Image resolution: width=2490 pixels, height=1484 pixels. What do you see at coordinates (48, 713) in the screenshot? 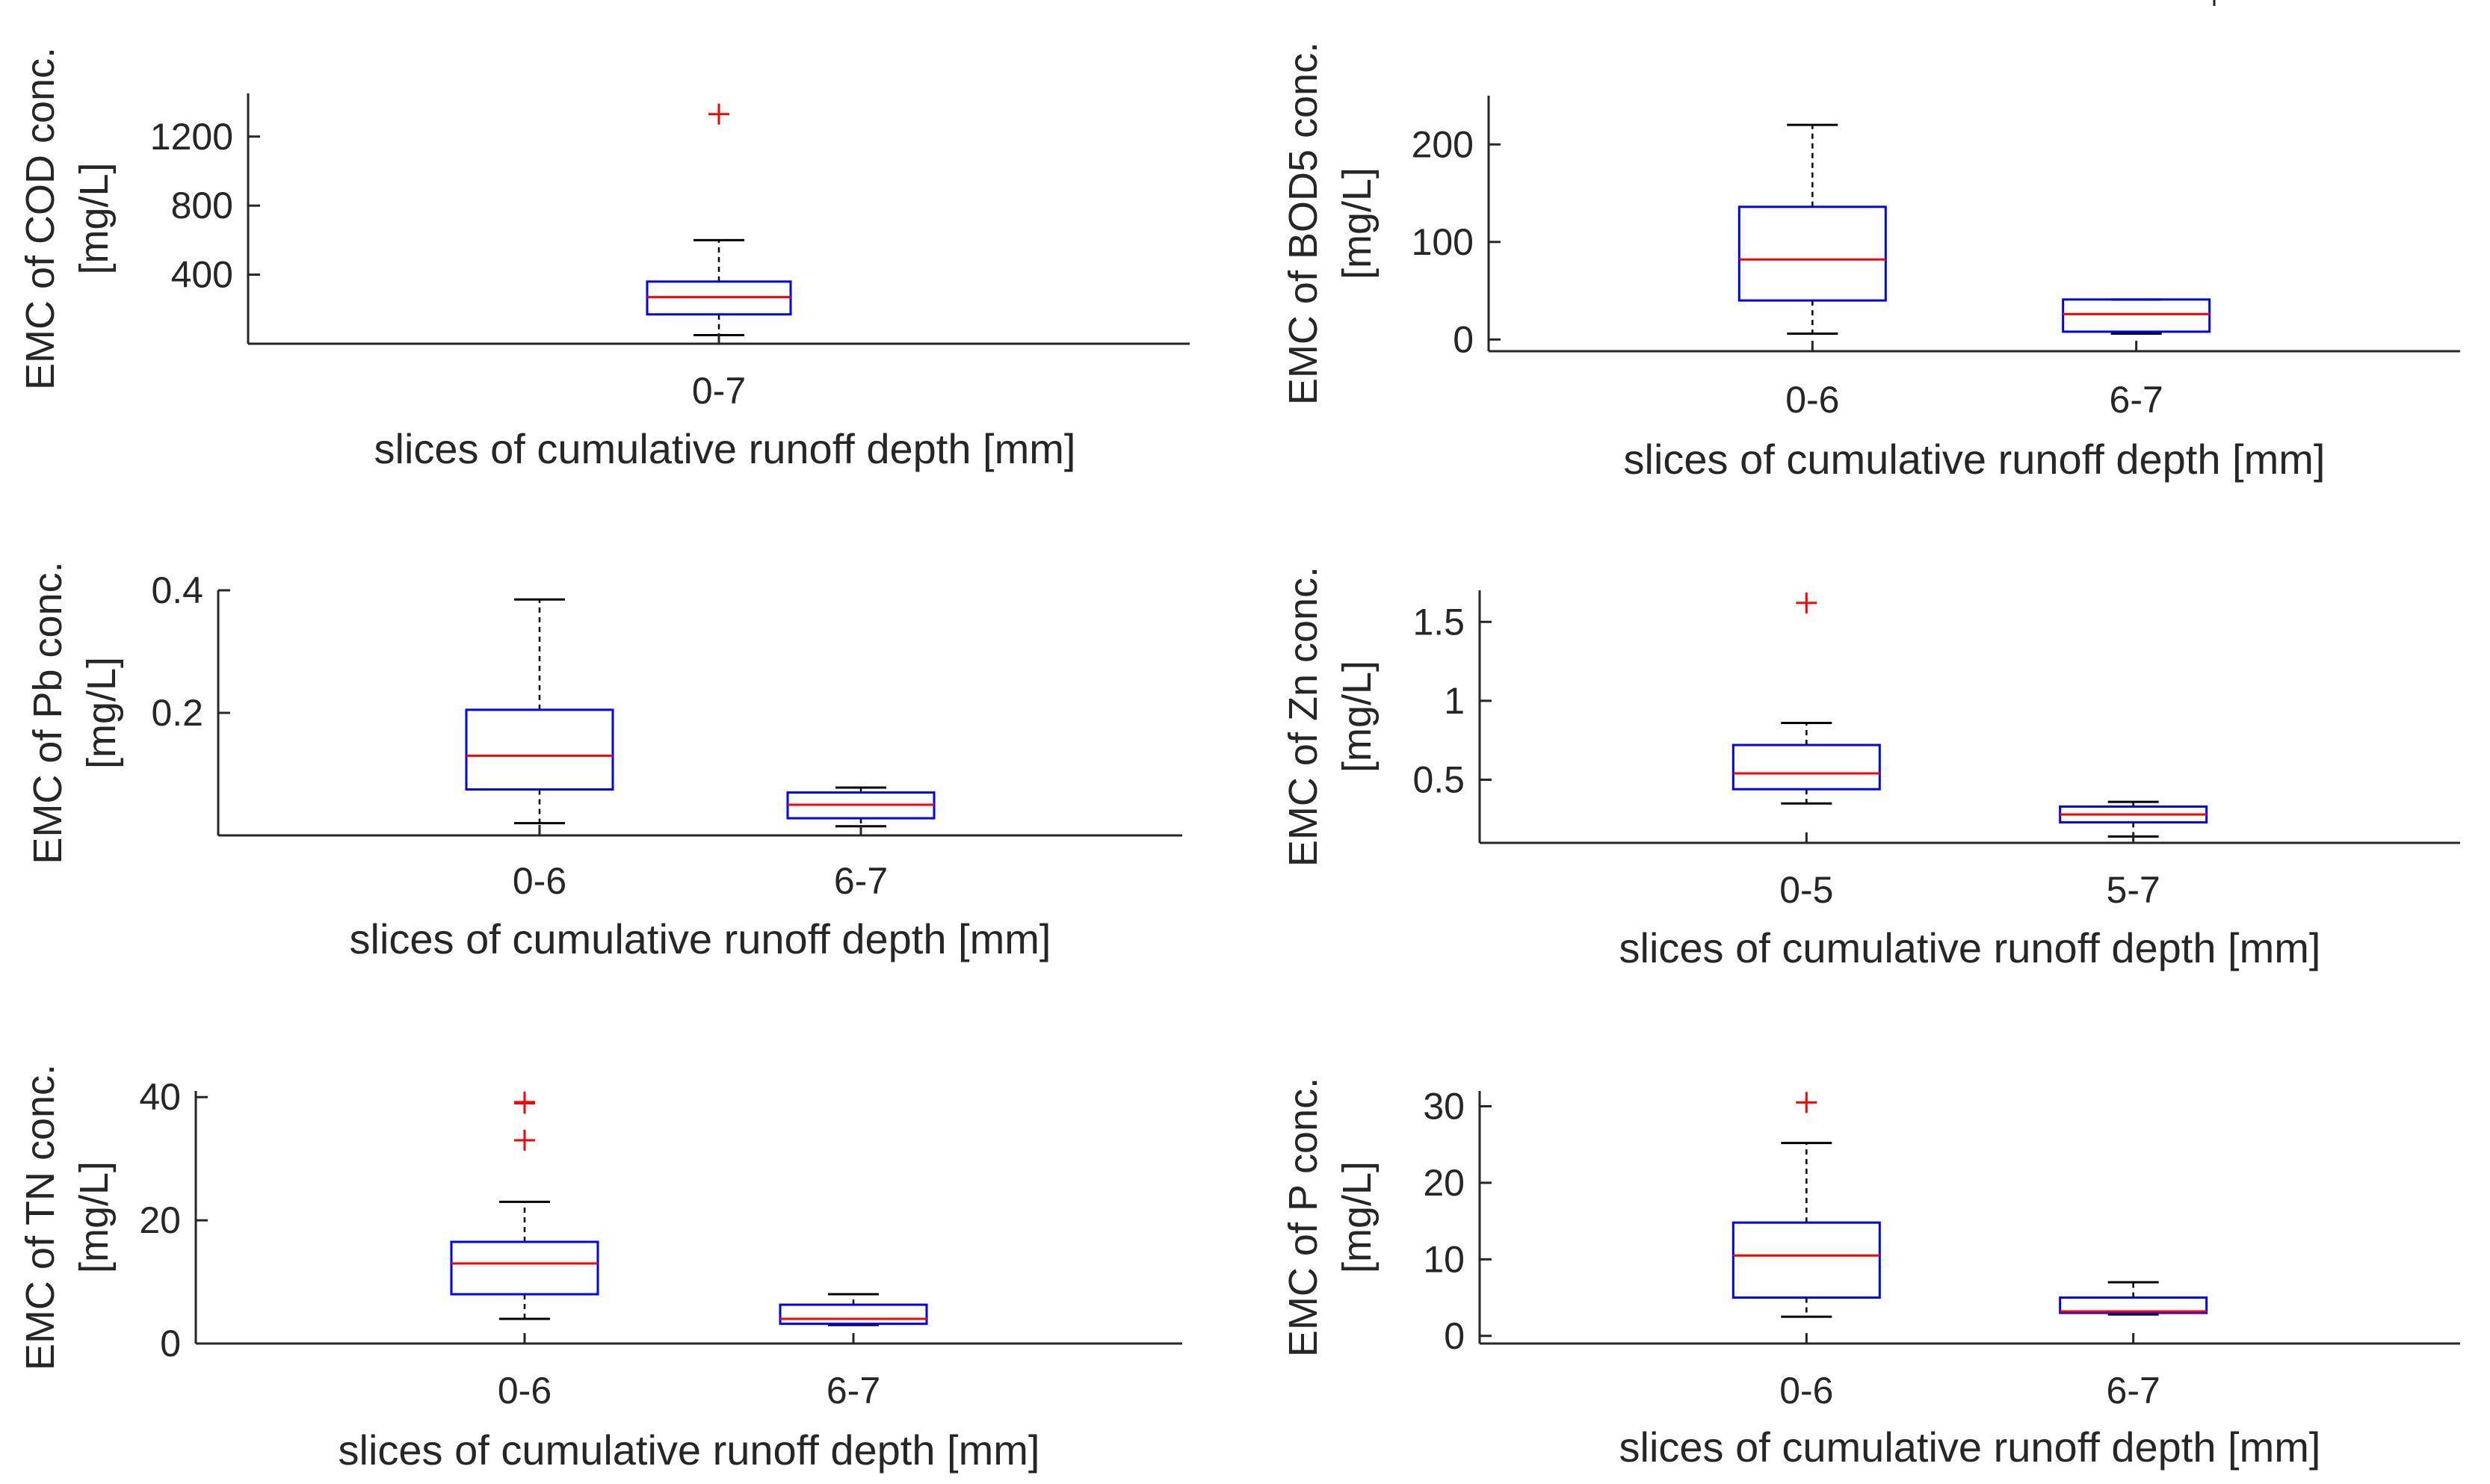
I see `y-axis-label-line1: EMC of Pb conc.` at bounding box center [48, 713].